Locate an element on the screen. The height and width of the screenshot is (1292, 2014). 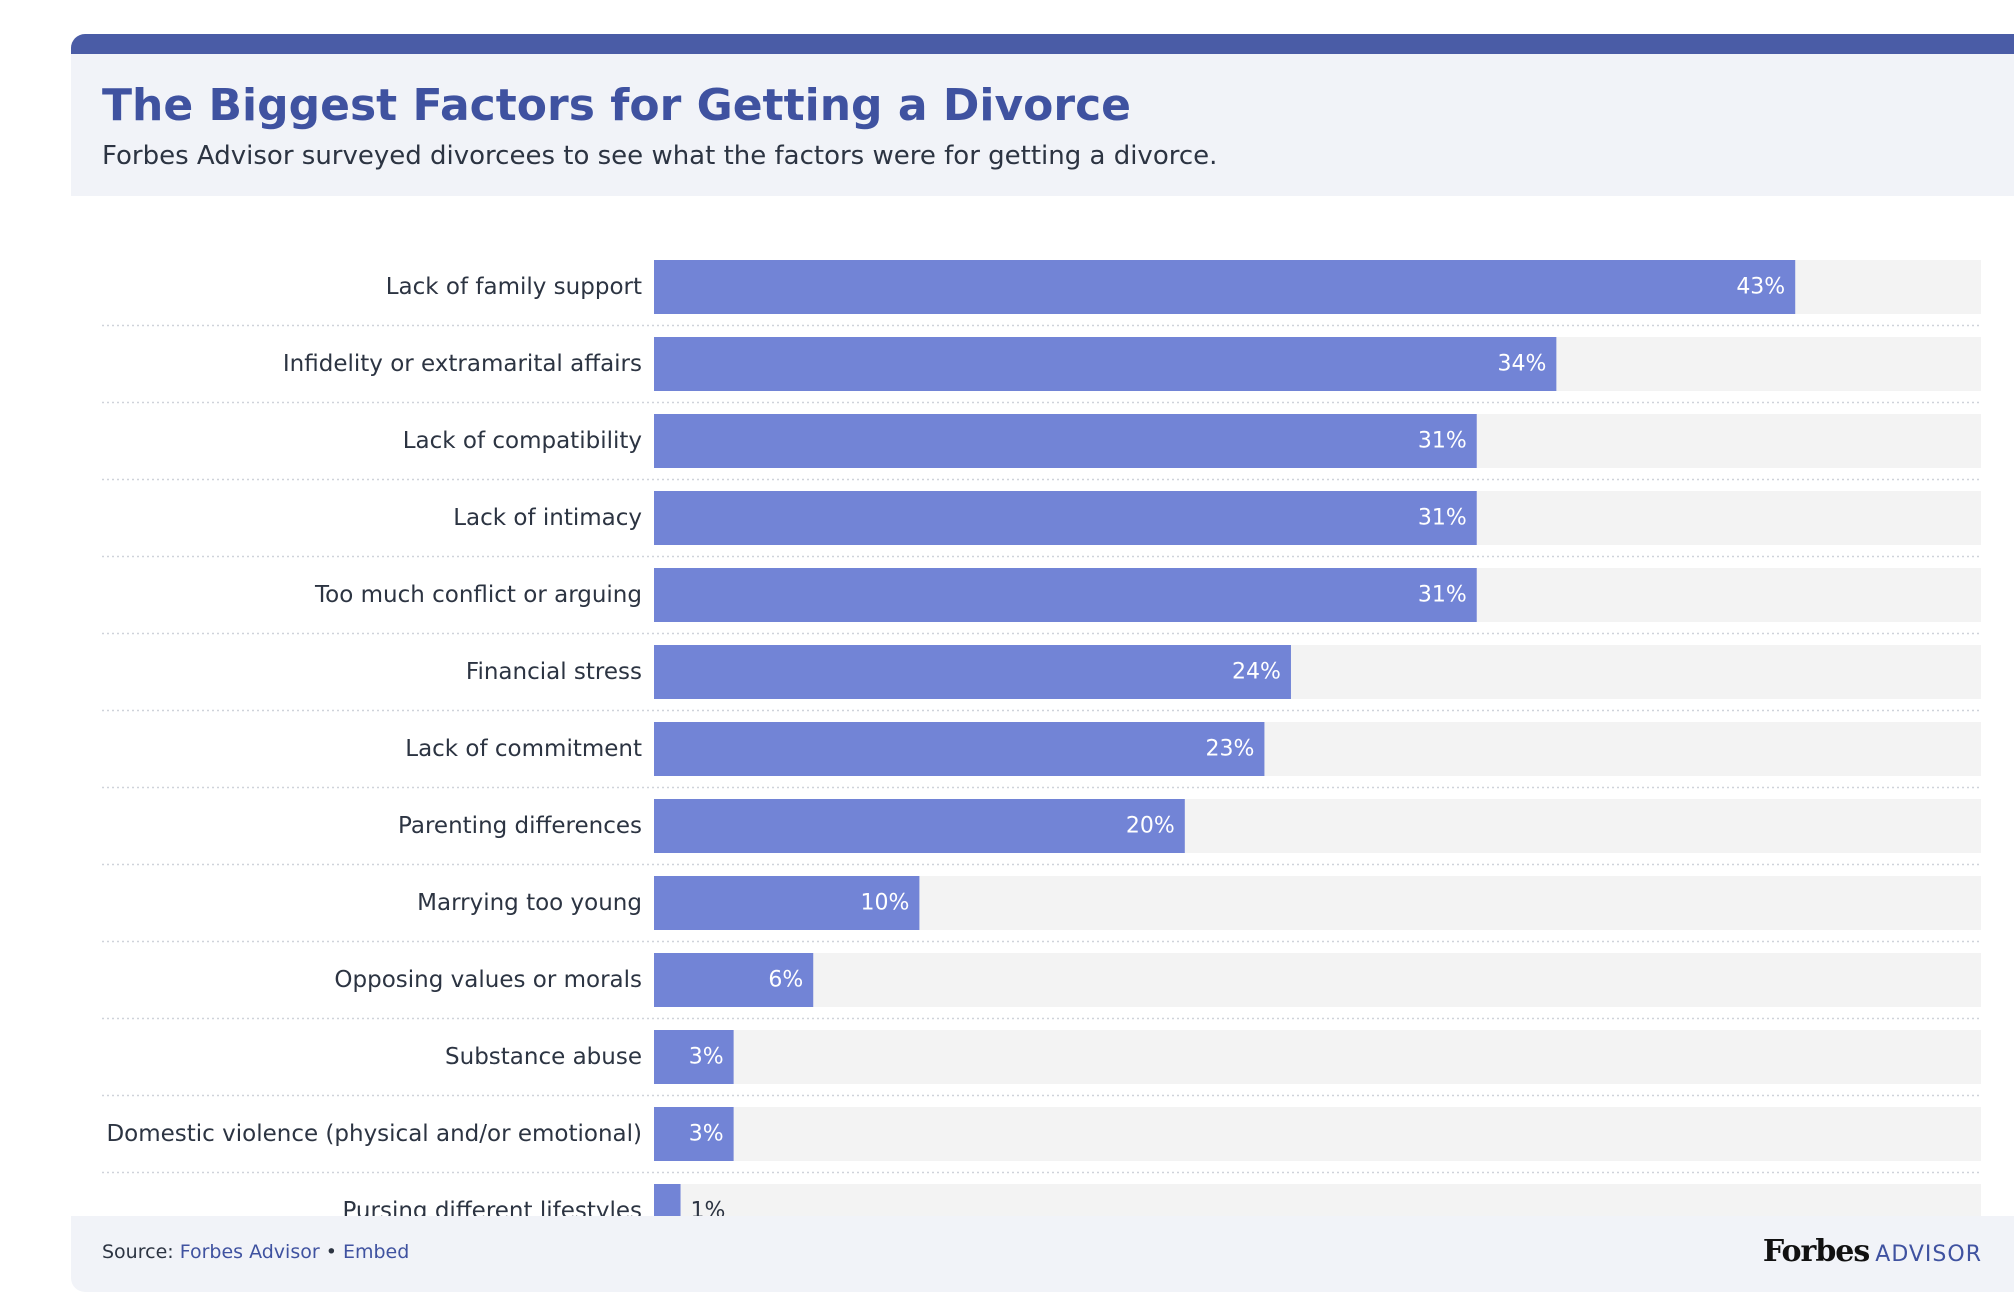
category-label: Lack of family support is located at coordinates (514, 287).